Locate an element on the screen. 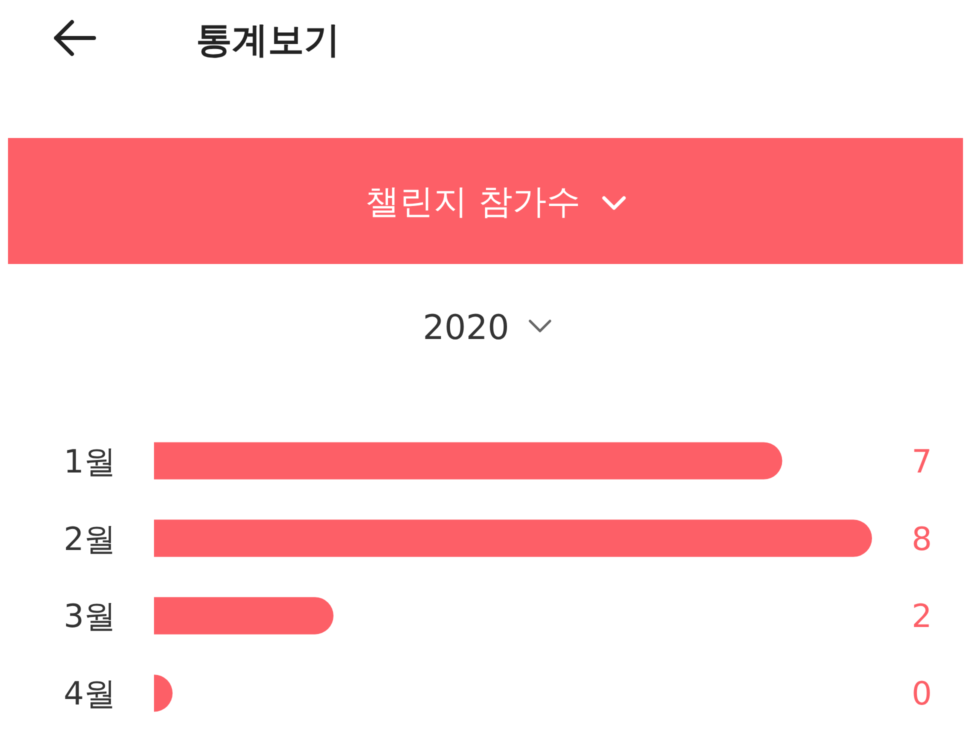 The height and width of the screenshot is (748, 971). data-label: 7 is located at coordinates (922, 461).